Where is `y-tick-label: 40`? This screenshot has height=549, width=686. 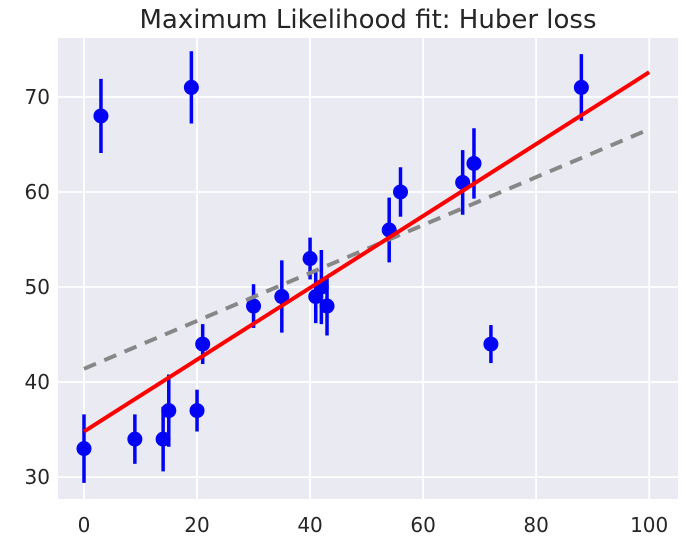 y-tick-label: 40 is located at coordinates (37, 382).